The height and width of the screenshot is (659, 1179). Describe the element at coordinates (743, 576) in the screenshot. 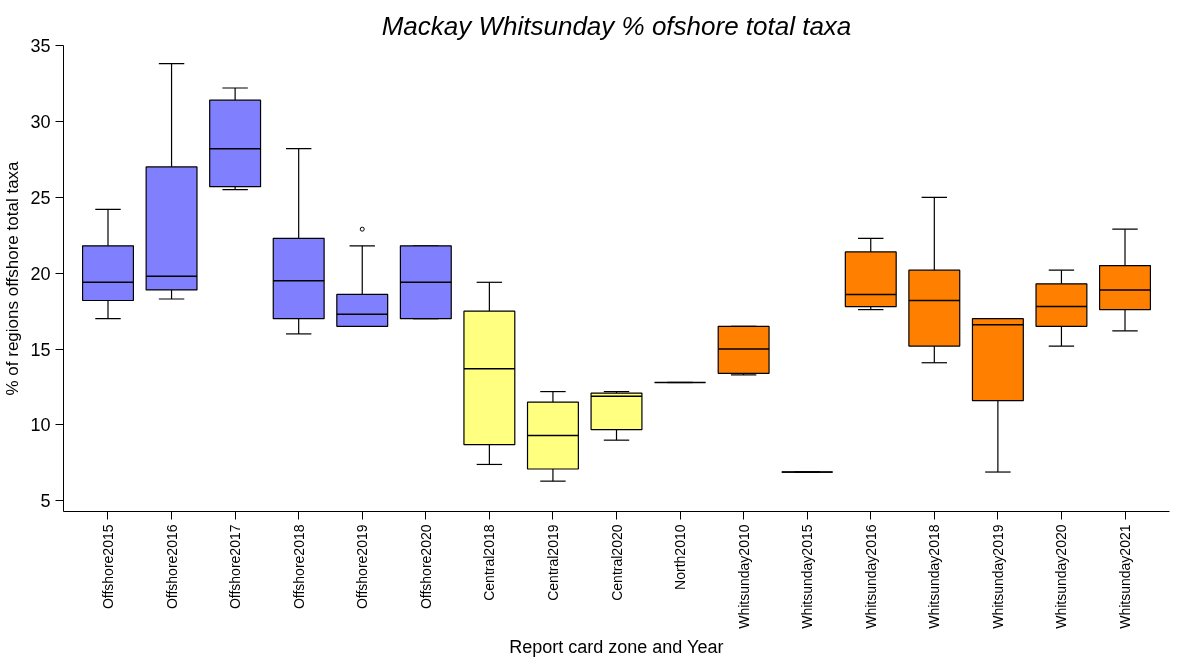

I see `x-tick-label: Whitsunday2010` at that location.